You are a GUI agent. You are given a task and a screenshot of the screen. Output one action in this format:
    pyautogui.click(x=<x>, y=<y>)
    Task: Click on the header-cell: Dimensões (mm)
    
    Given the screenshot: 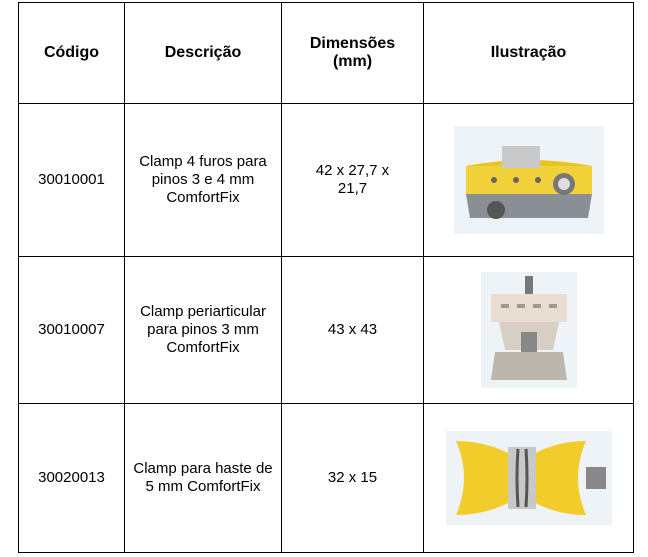 What is the action you would take?
    pyautogui.click(x=352, y=53)
    